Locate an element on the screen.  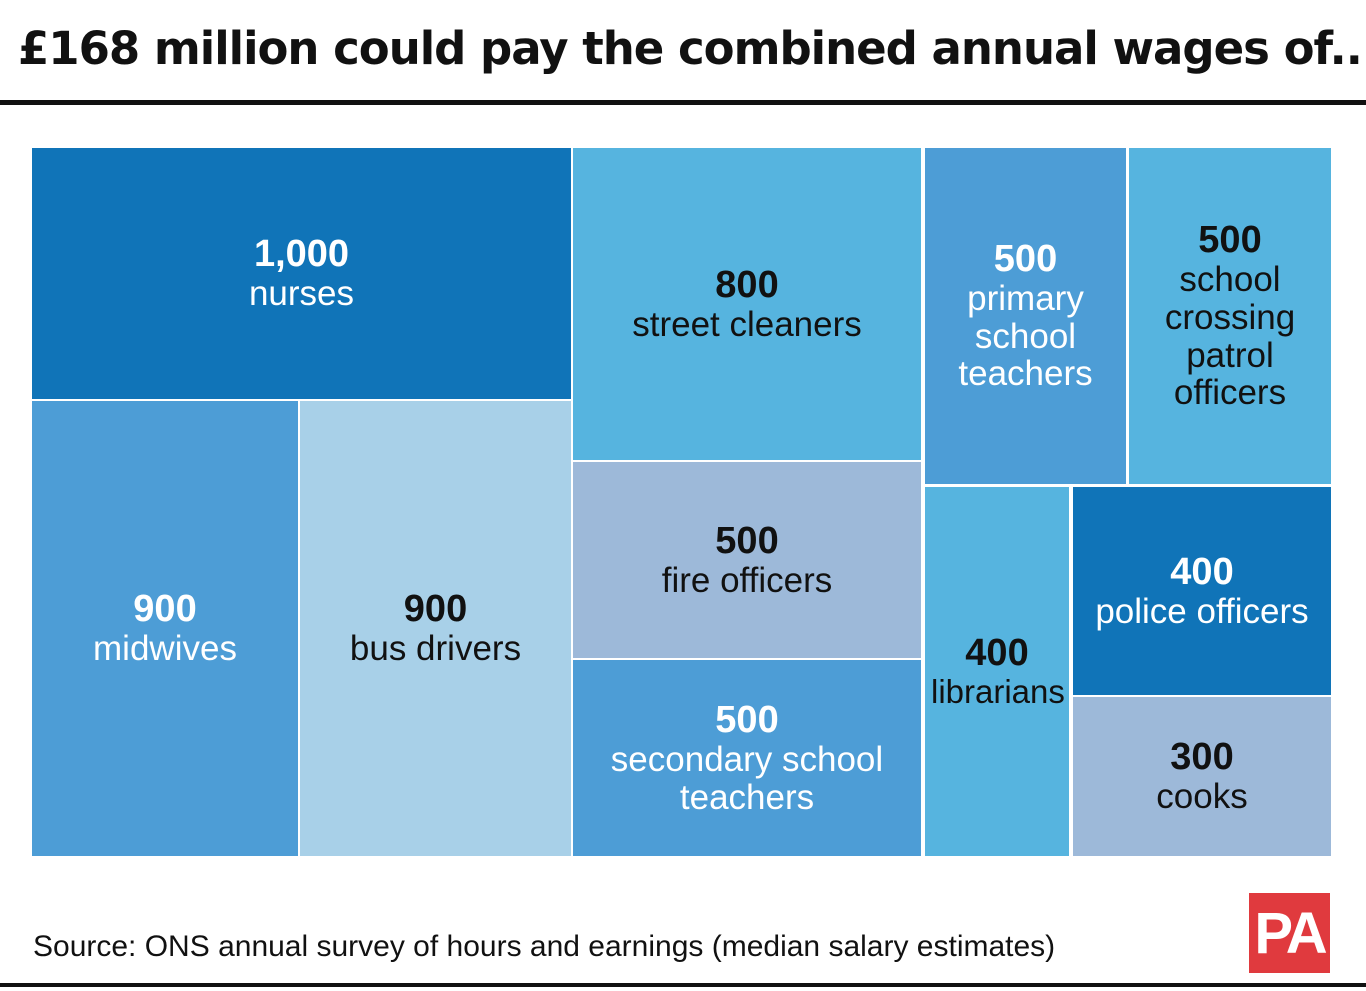
category-label: nurses is located at coordinates (301, 294).